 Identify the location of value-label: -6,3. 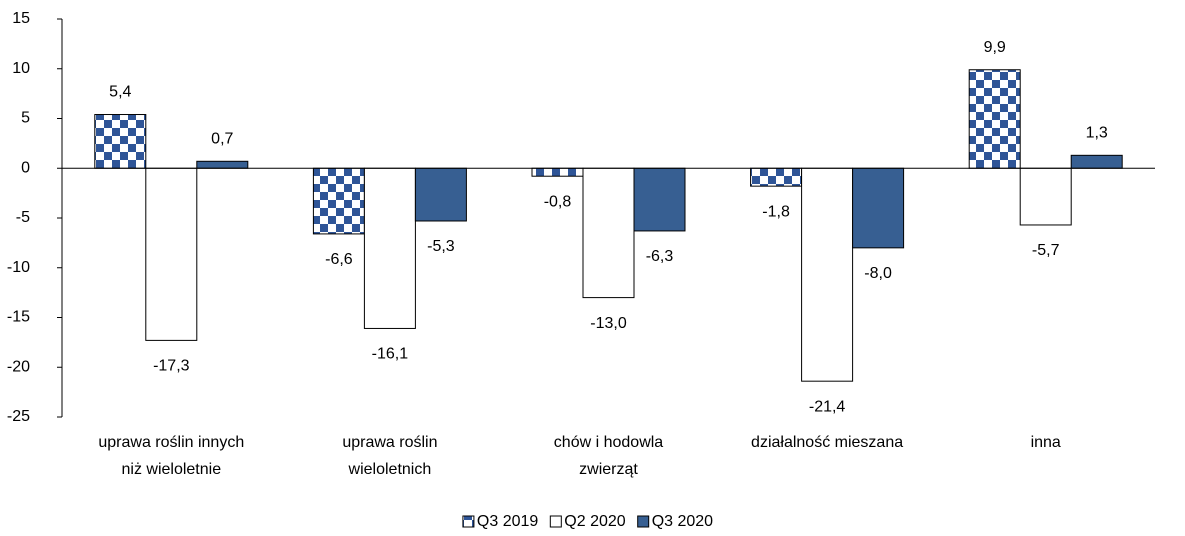
(660, 256).